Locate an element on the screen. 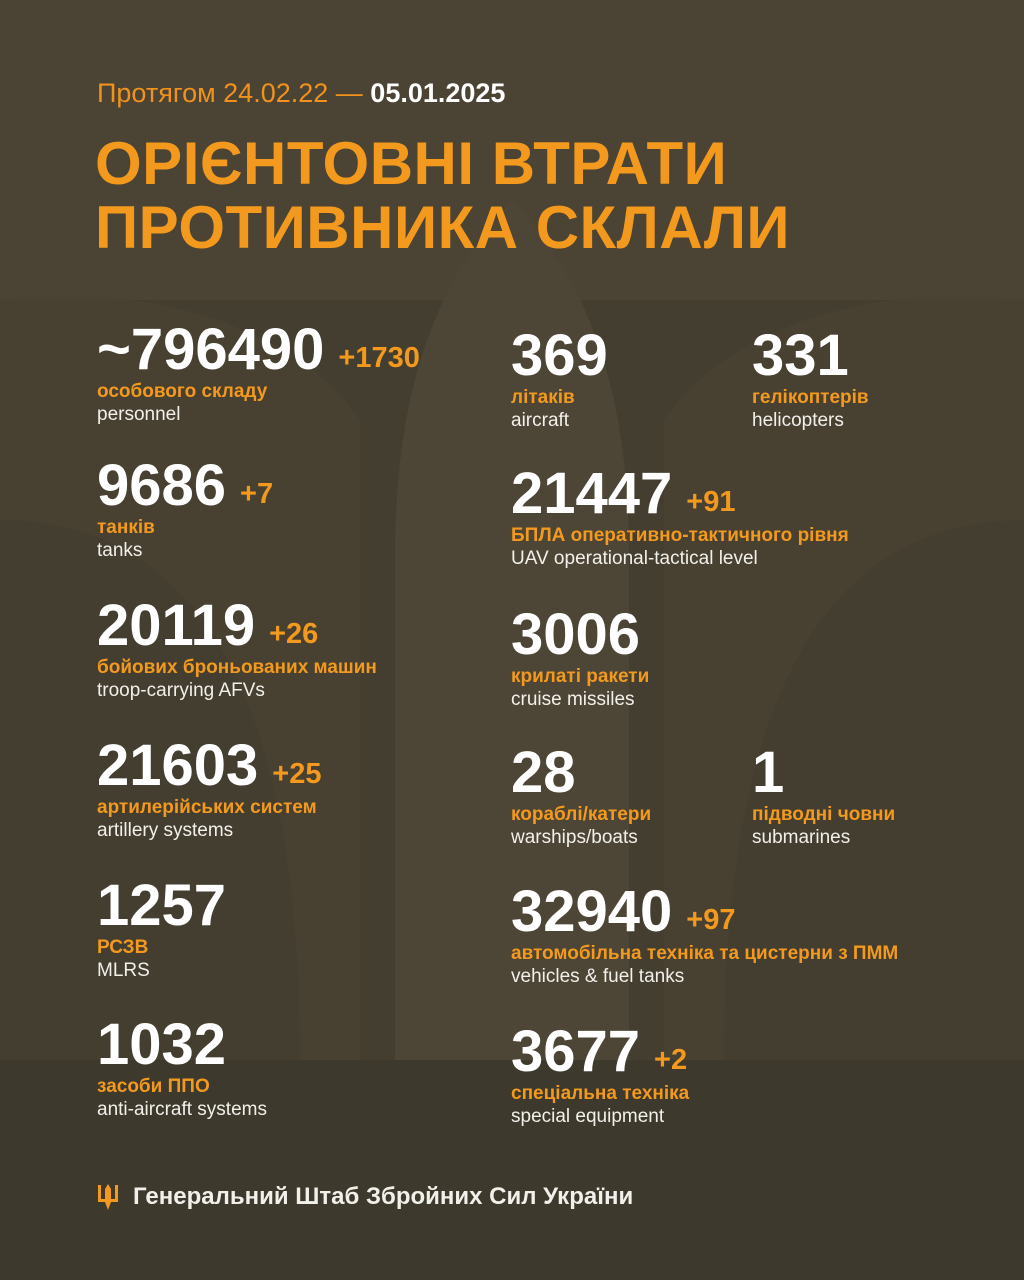 The height and width of the screenshot is (1280, 1024). stat-label-ua: літаків is located at coordinates (543, 397).